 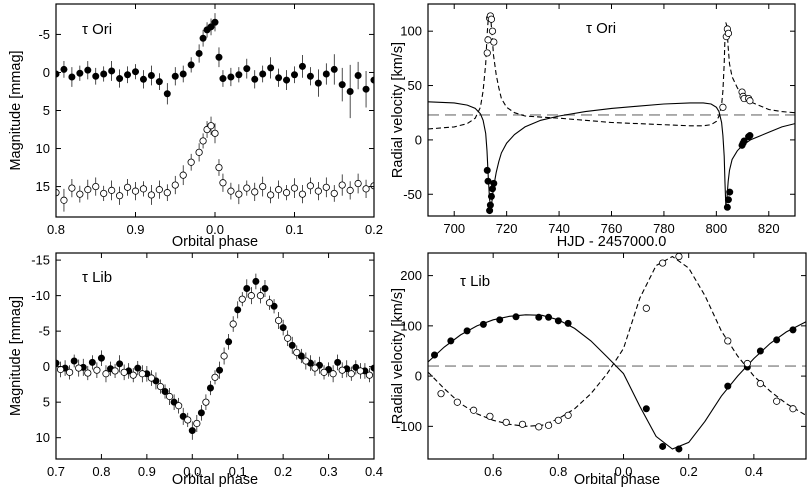 I want to click on y-tick-label: 0, so click(x=418, y=139).